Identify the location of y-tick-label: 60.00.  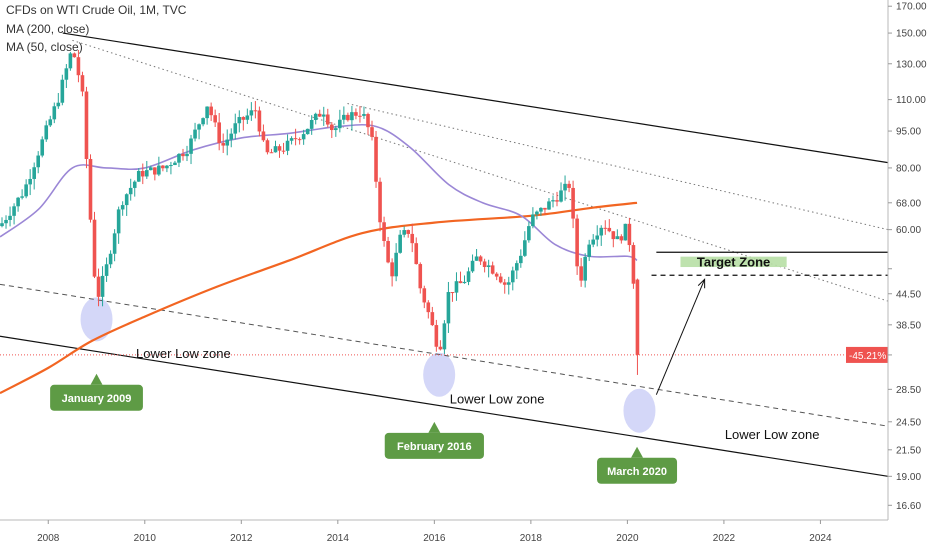
(908, 230).